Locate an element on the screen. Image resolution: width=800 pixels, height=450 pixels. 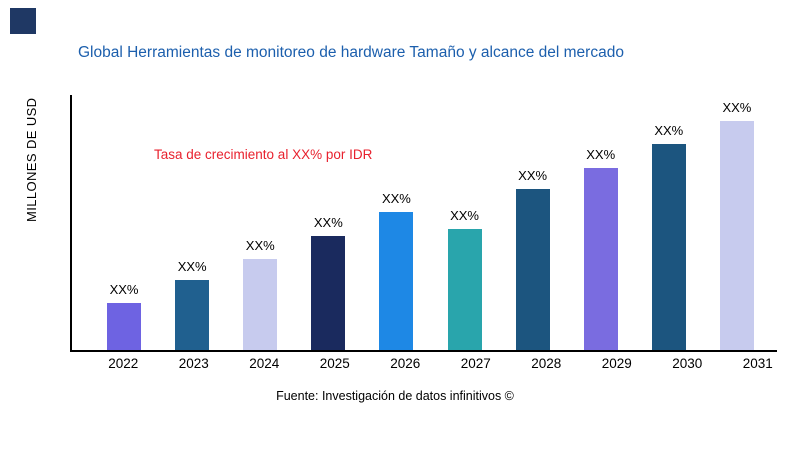
x-tick-label: 2024 is located at coordinates (264, 363).